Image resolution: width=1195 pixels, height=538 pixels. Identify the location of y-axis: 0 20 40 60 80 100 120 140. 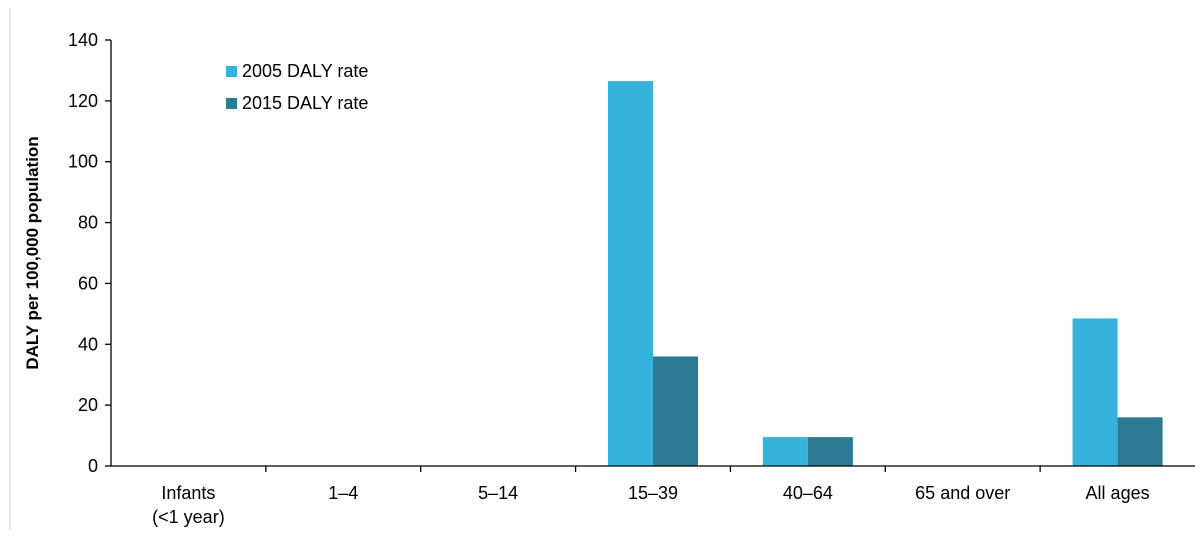
(90, 253).